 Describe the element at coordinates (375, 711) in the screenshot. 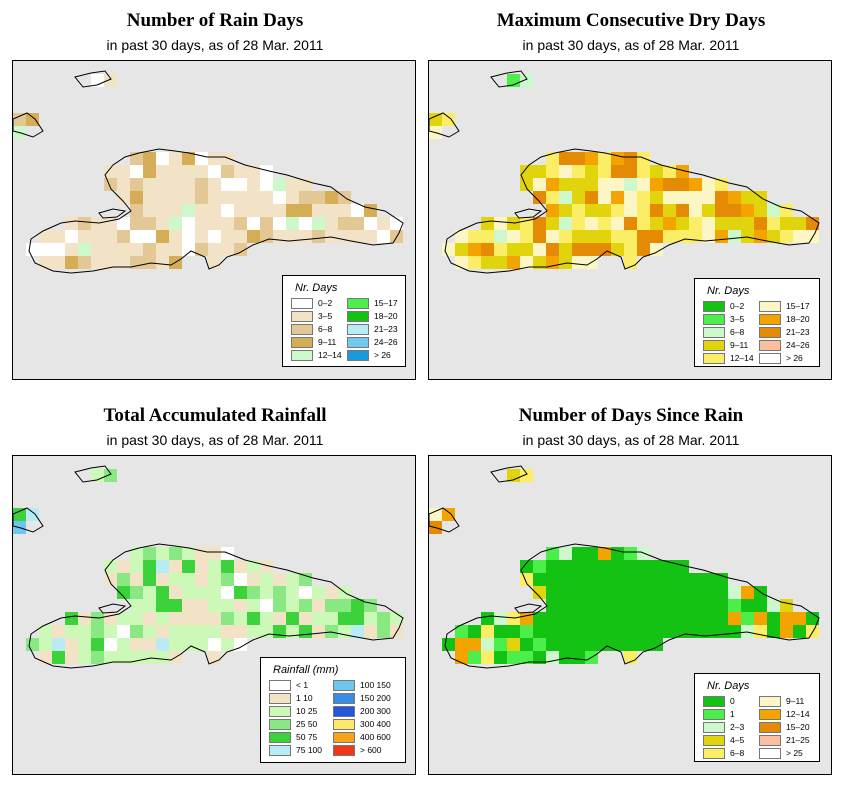

I see `legend-label: 200 300` at that location.